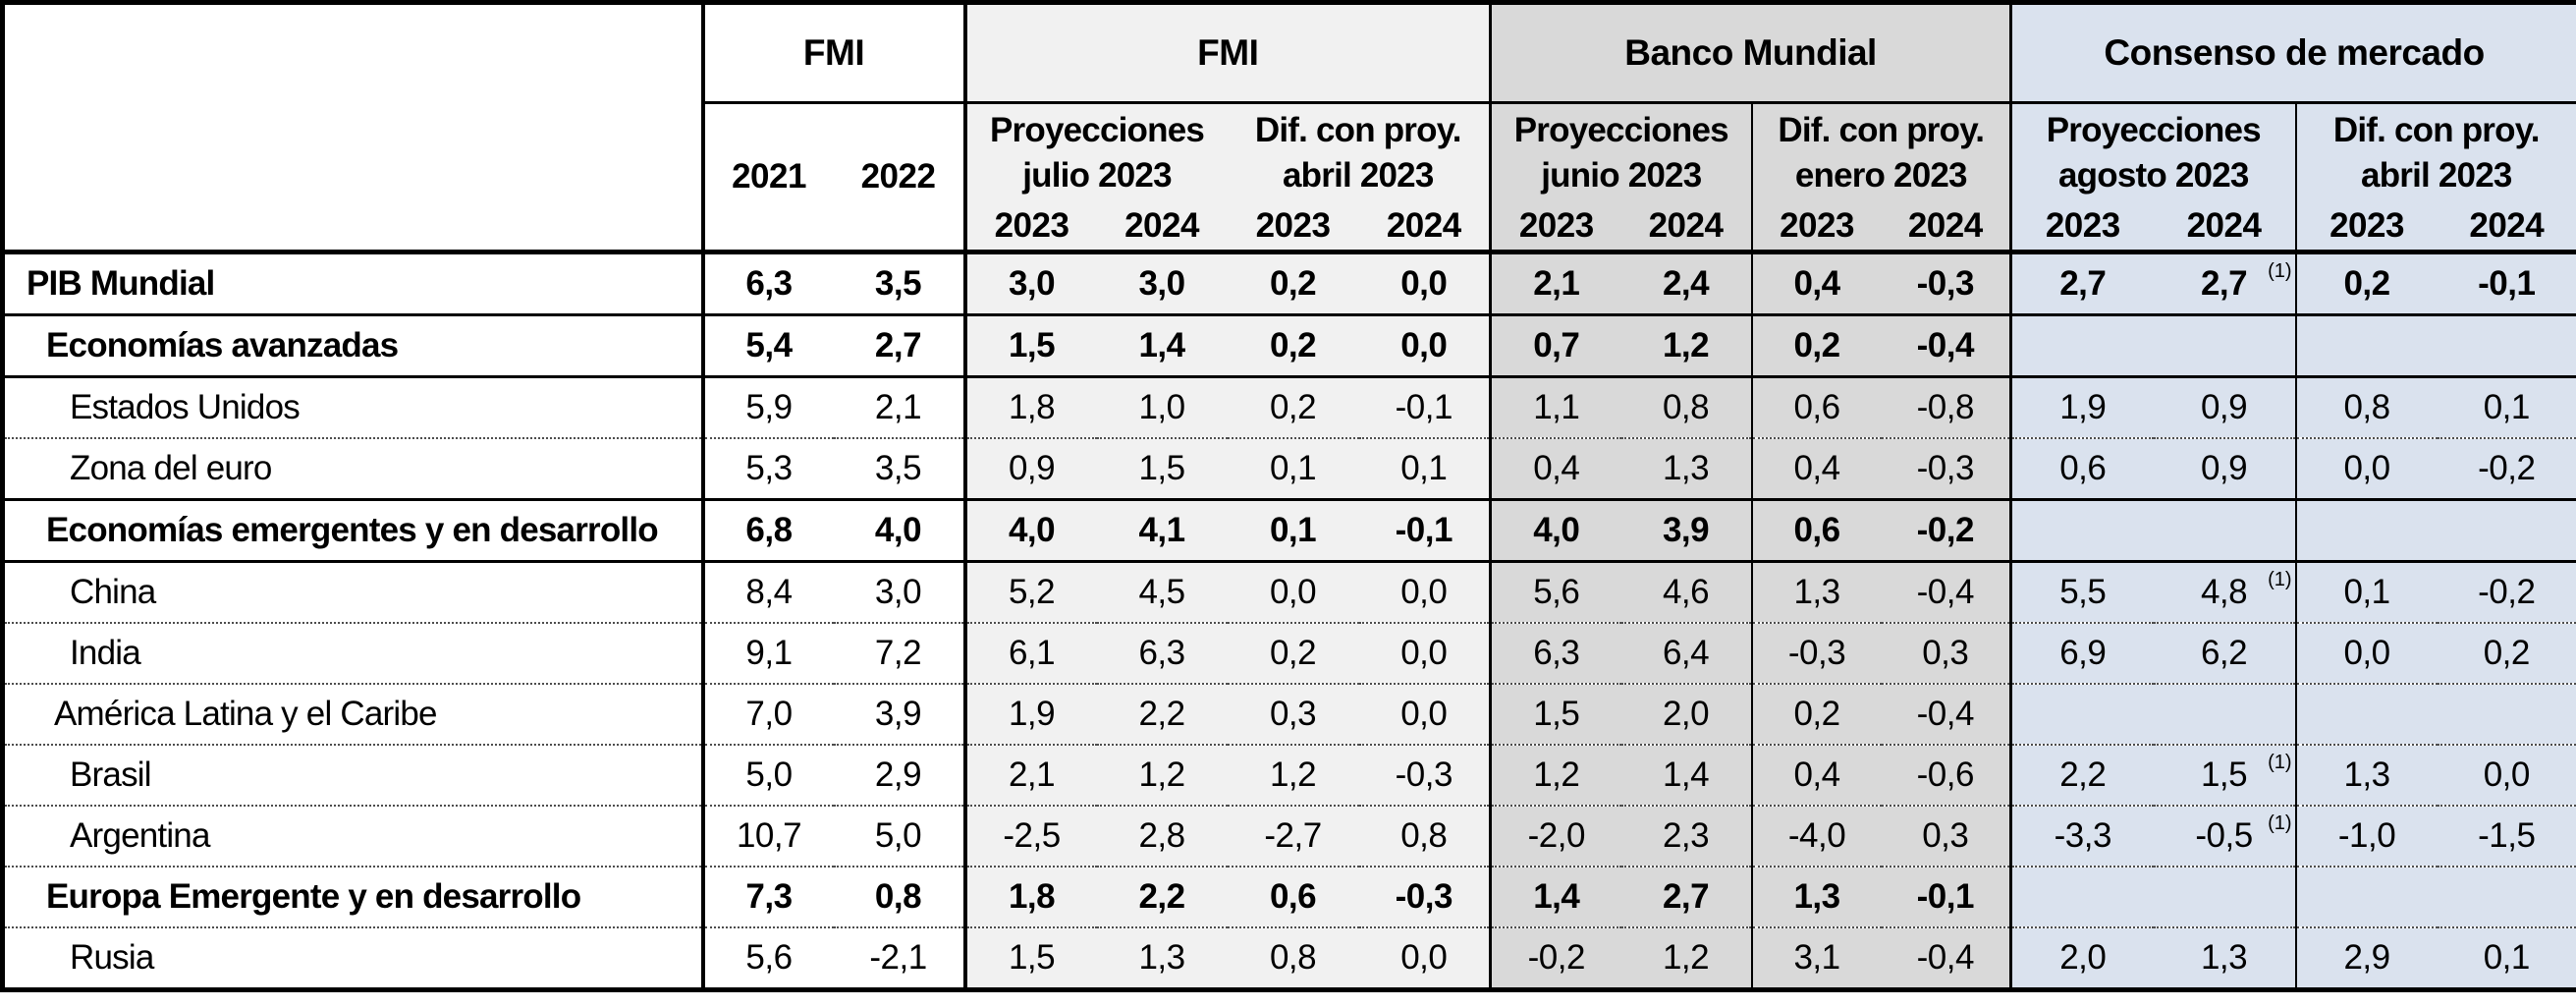 The image size is (2576, 1008). Describe the element at coordinates (1032, 283) in the screenshot. I see `cell-value: 3,0` at that location.